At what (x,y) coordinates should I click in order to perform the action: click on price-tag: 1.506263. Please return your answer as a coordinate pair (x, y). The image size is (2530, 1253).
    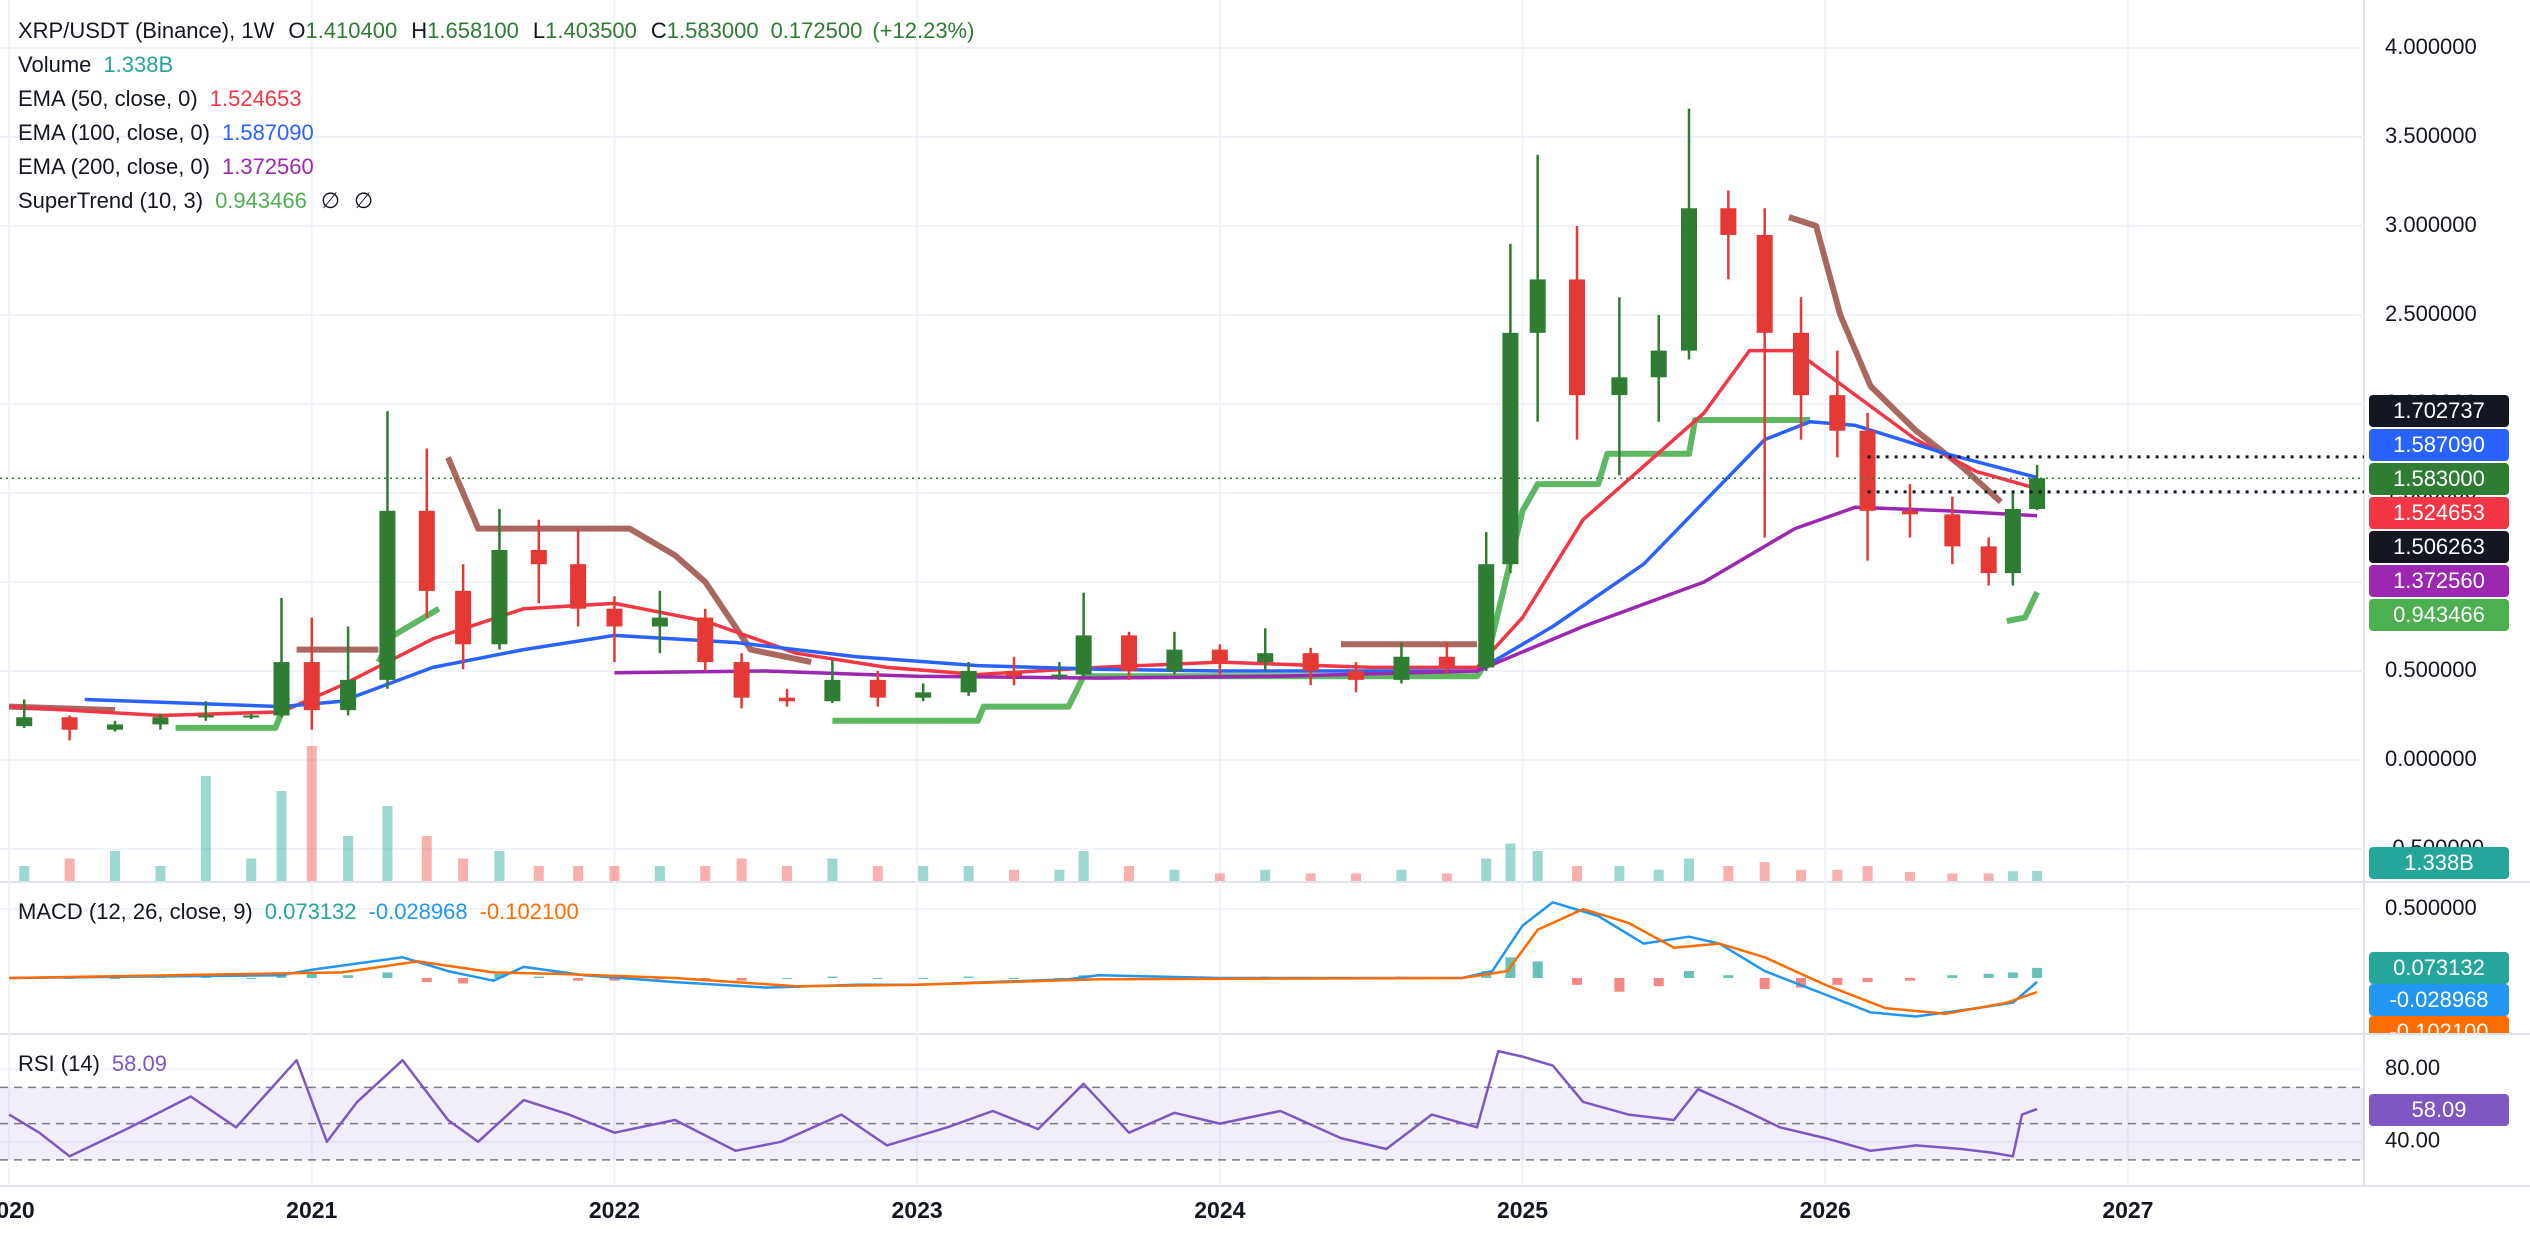
    Looking at the image, I should click on (2439, 547).